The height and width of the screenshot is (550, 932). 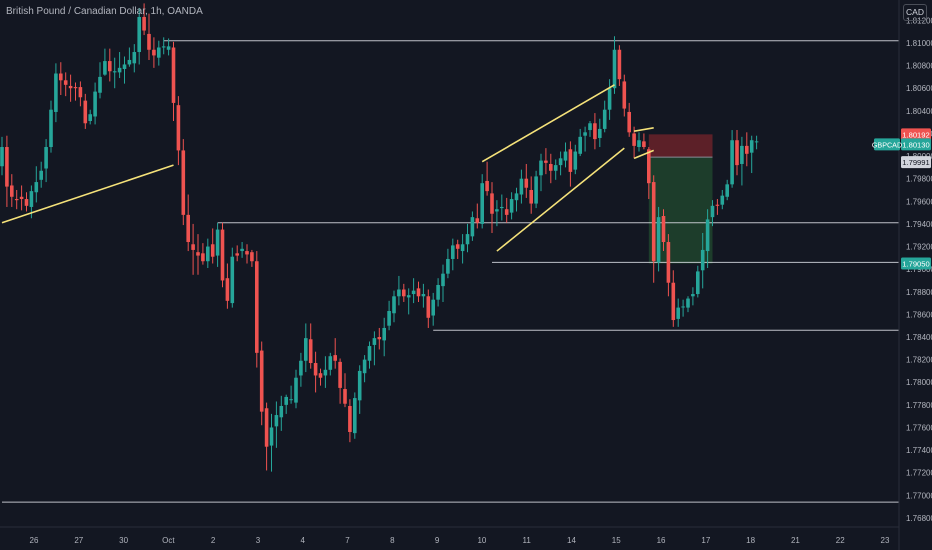 I want to click on x-tick-label: 23, so click(x=885, y=540).